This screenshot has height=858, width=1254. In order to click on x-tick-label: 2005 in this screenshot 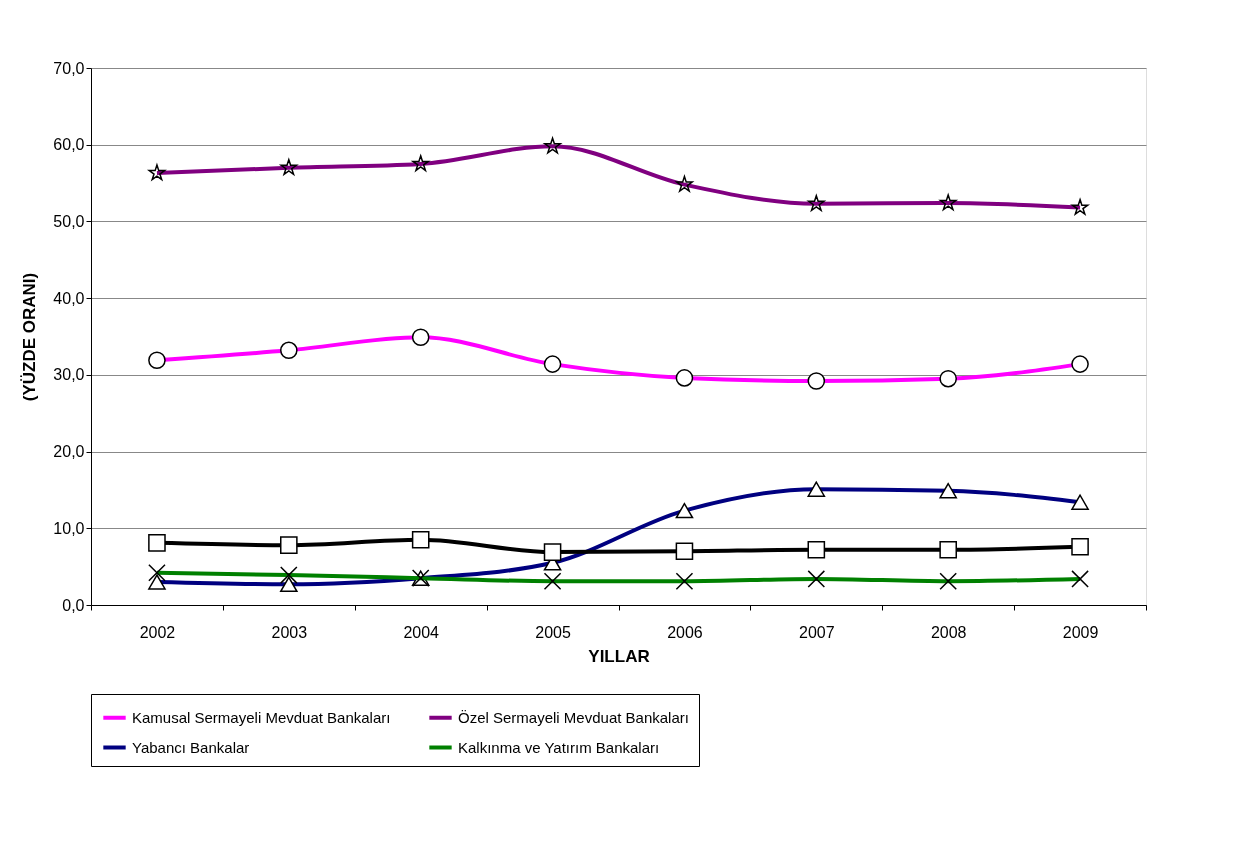, I will do `click(553, 632)`.